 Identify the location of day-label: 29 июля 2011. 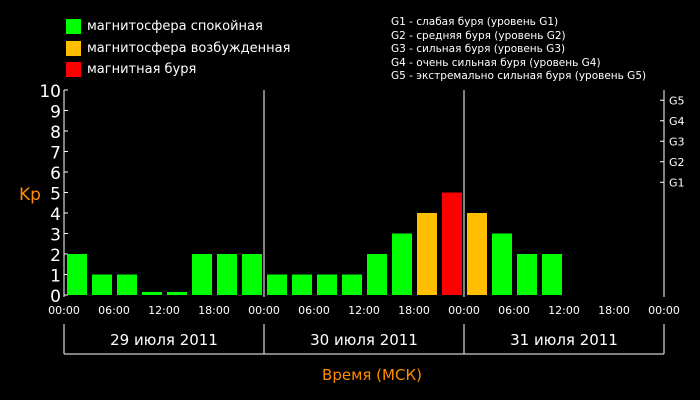
(164, 340).